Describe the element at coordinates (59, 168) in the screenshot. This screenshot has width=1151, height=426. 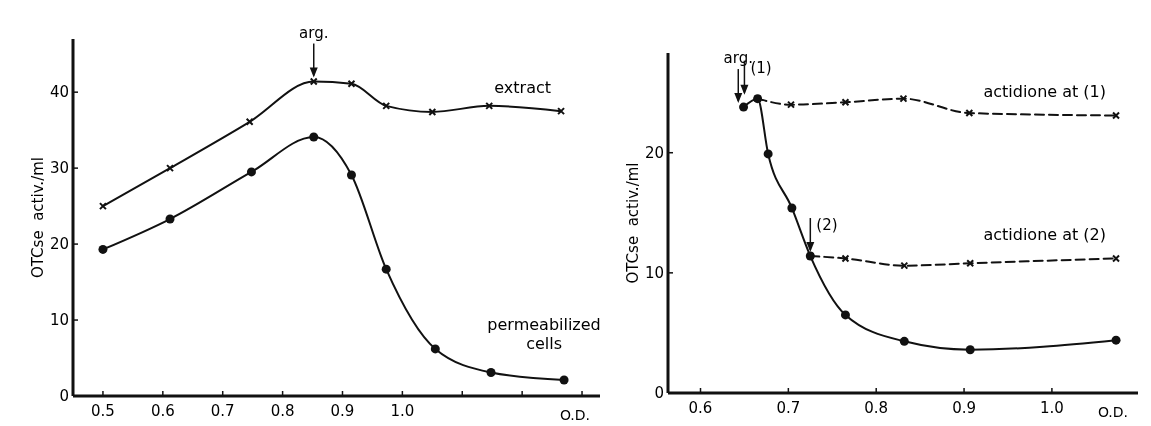
I see `y-tick-label: 30` at that location.